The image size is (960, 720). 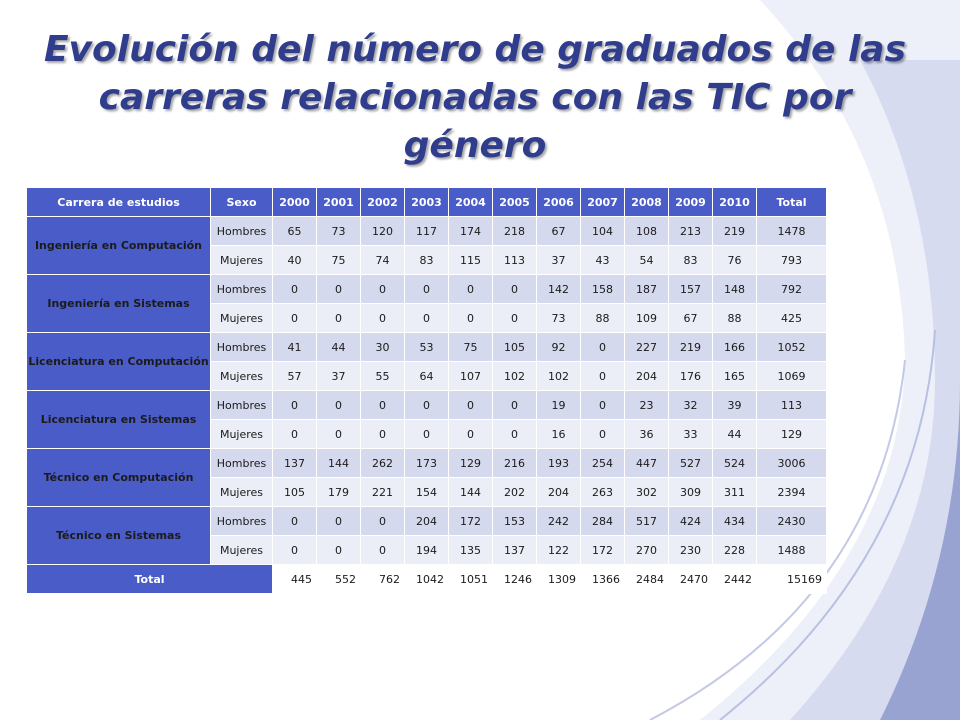 What do you see at coordinates (690, 434) in the screenshot?
I see `value-cell: 33` at bounding box center [690, 434].